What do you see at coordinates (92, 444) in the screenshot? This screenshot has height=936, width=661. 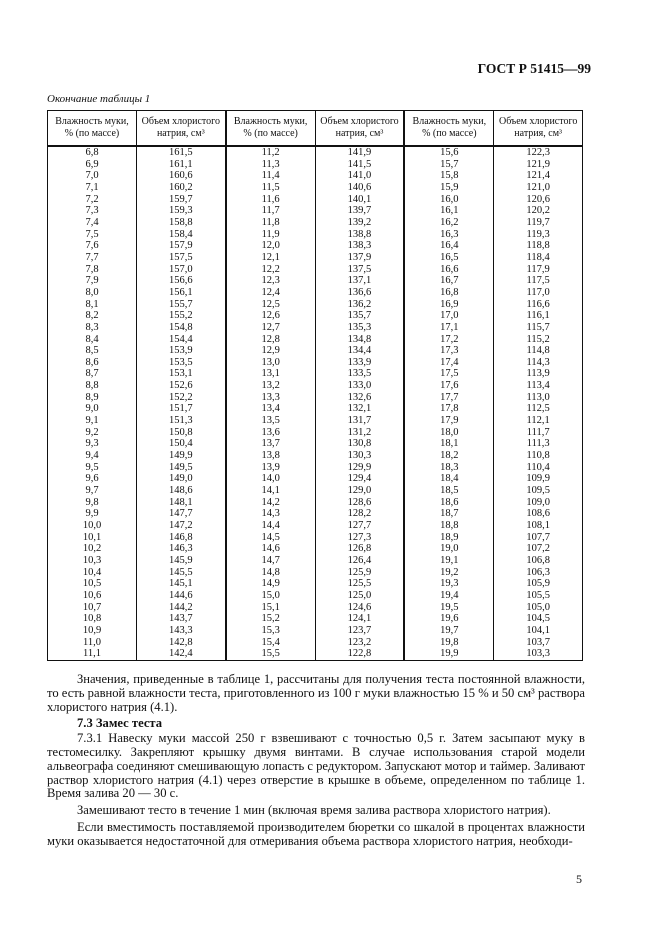 I see `moisture-cell: 9,3` at bounding box center [92, 444].